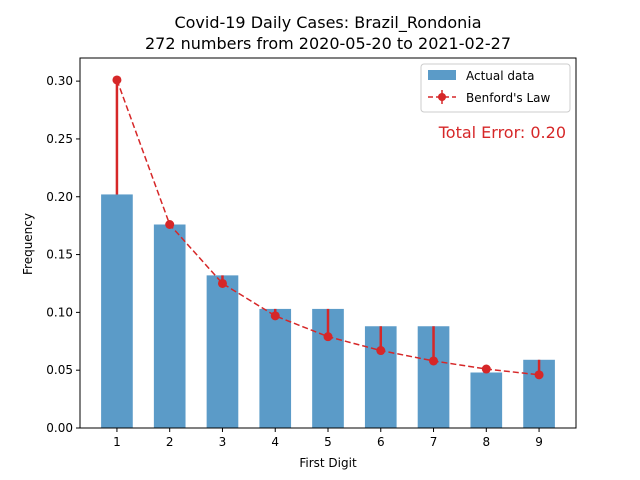  I want to click on x-tick-label: 3, so click(223, 442).